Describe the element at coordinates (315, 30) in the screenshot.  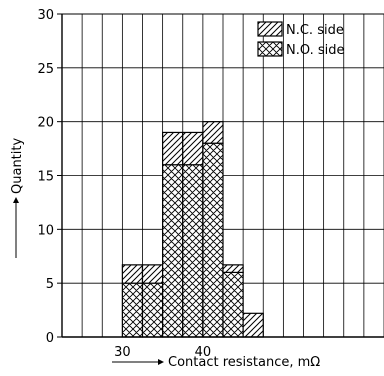
I see `legend-label: N.C. side` at that location.